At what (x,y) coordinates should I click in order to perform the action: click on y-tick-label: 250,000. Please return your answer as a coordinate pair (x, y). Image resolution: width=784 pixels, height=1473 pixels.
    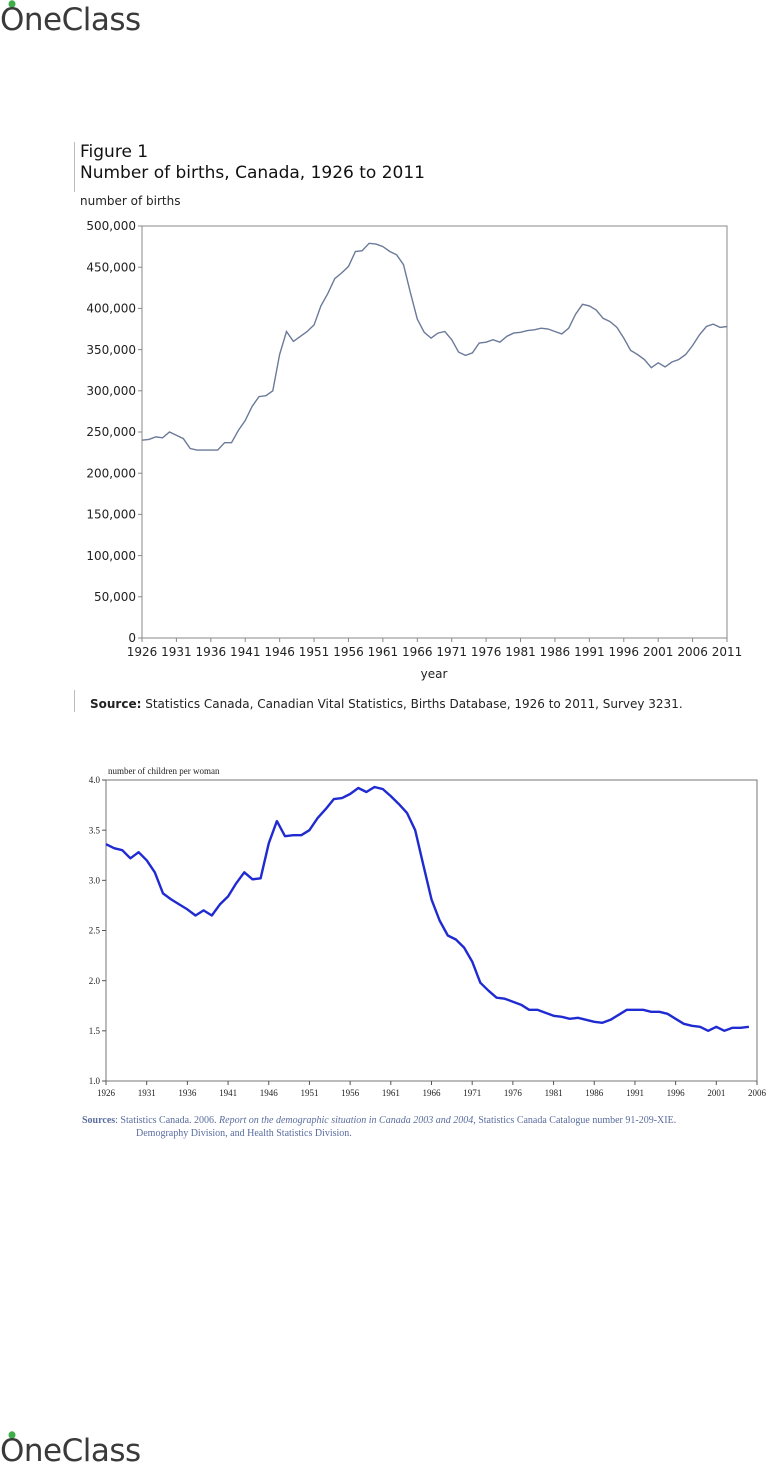
    Looking at the image, I should click on (111, 432).